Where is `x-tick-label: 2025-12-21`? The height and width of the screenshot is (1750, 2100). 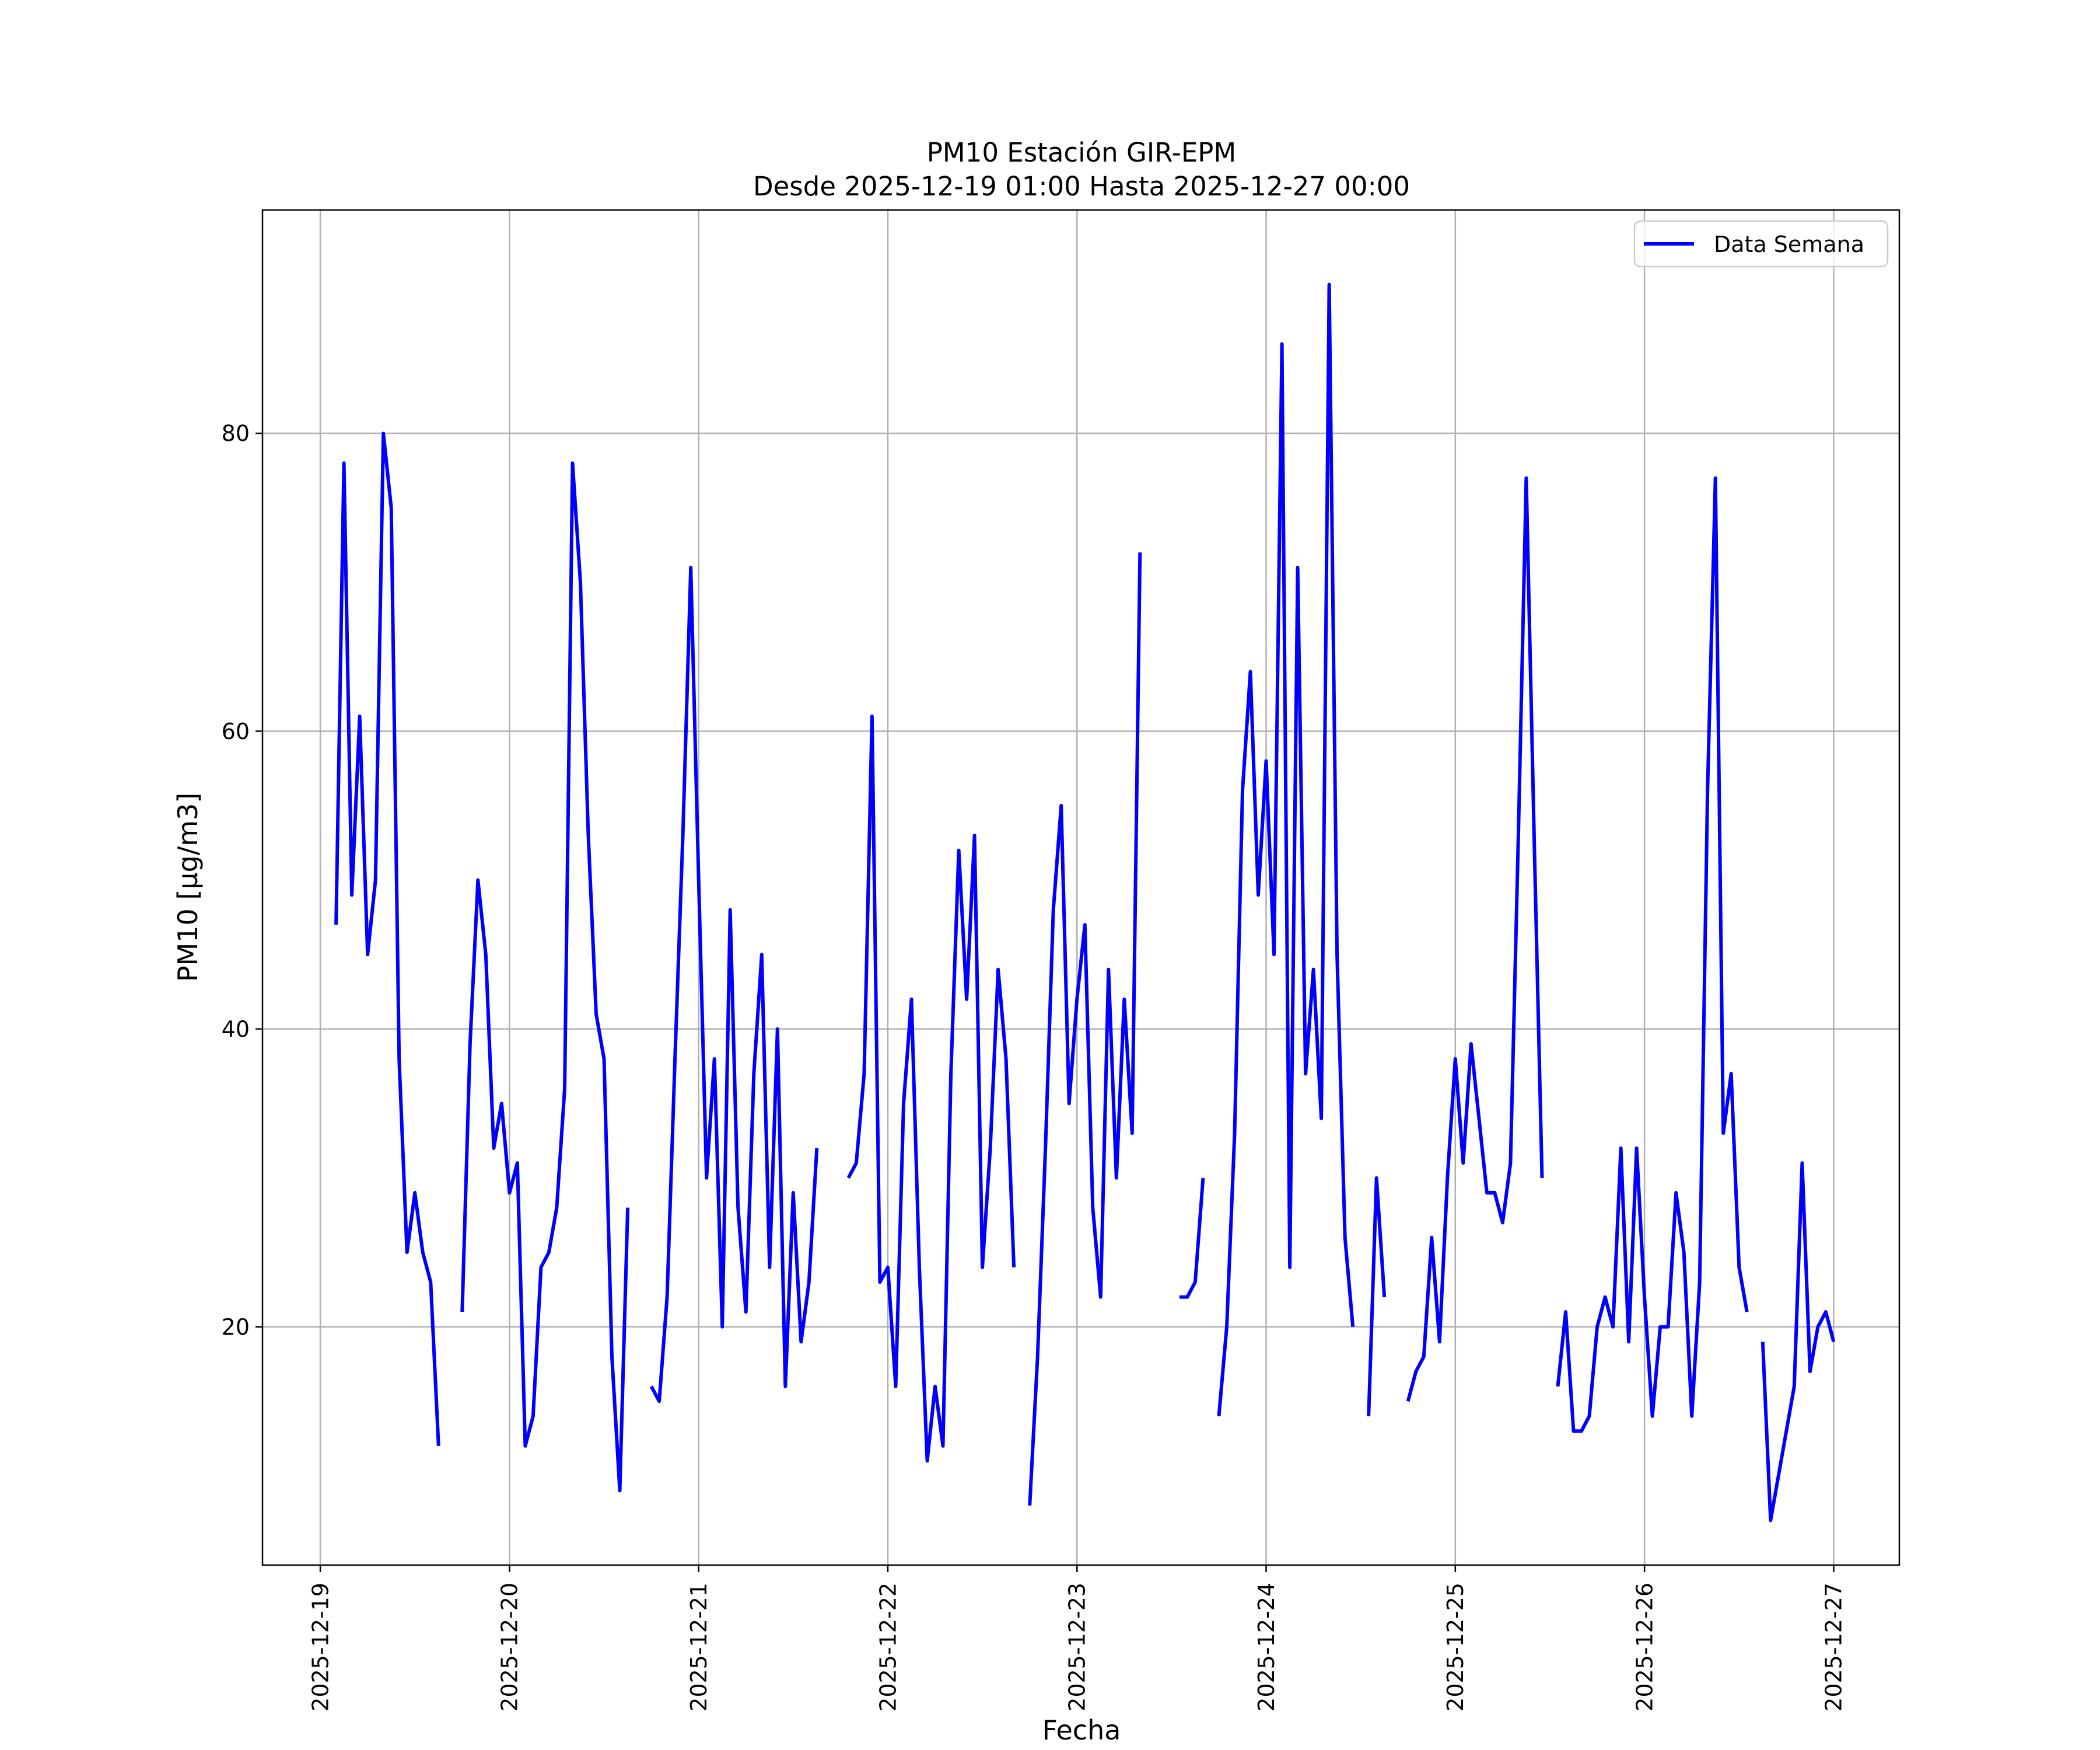 x-tick-label: 2025-12-21 is located at coordinates (699, 1647).